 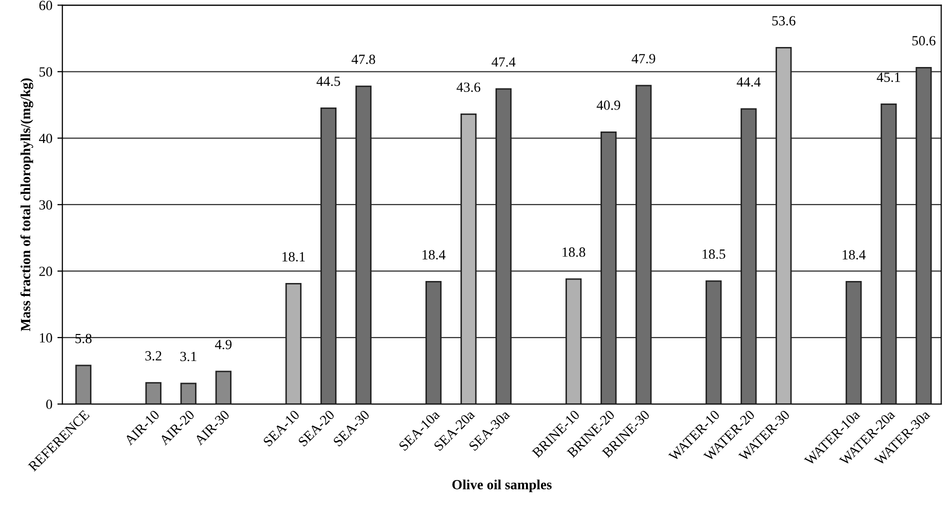 What do you see at coordinates (46, 72) in the screenshot?
I see `y-tick-label: 50` at bounding box center [46, 72].